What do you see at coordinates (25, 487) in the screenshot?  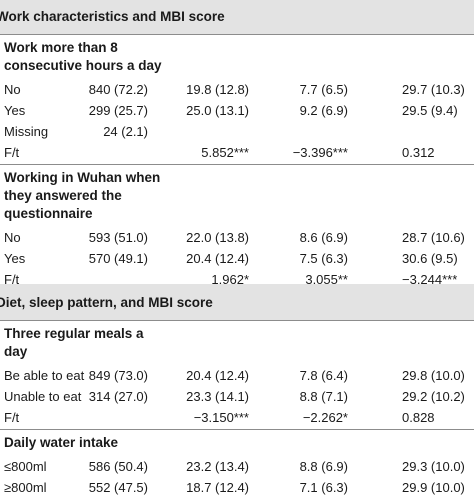 I see `row-label: ≥800ml` at bounding box center [25, 487].